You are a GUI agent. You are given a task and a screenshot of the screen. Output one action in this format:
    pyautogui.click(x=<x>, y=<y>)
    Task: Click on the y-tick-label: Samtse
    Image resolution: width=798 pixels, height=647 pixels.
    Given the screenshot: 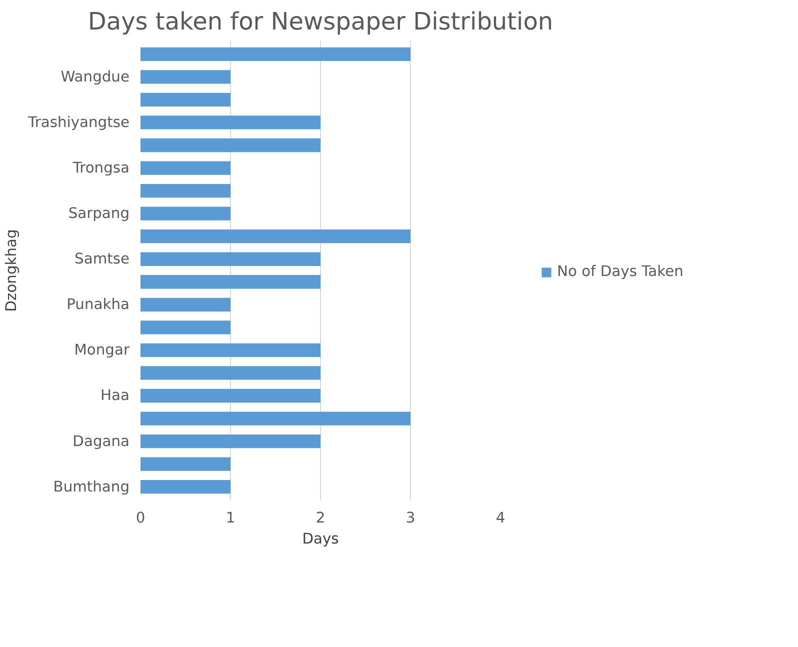 What is the action you would take?
    pyautogui.click(x=102, y=259)
    